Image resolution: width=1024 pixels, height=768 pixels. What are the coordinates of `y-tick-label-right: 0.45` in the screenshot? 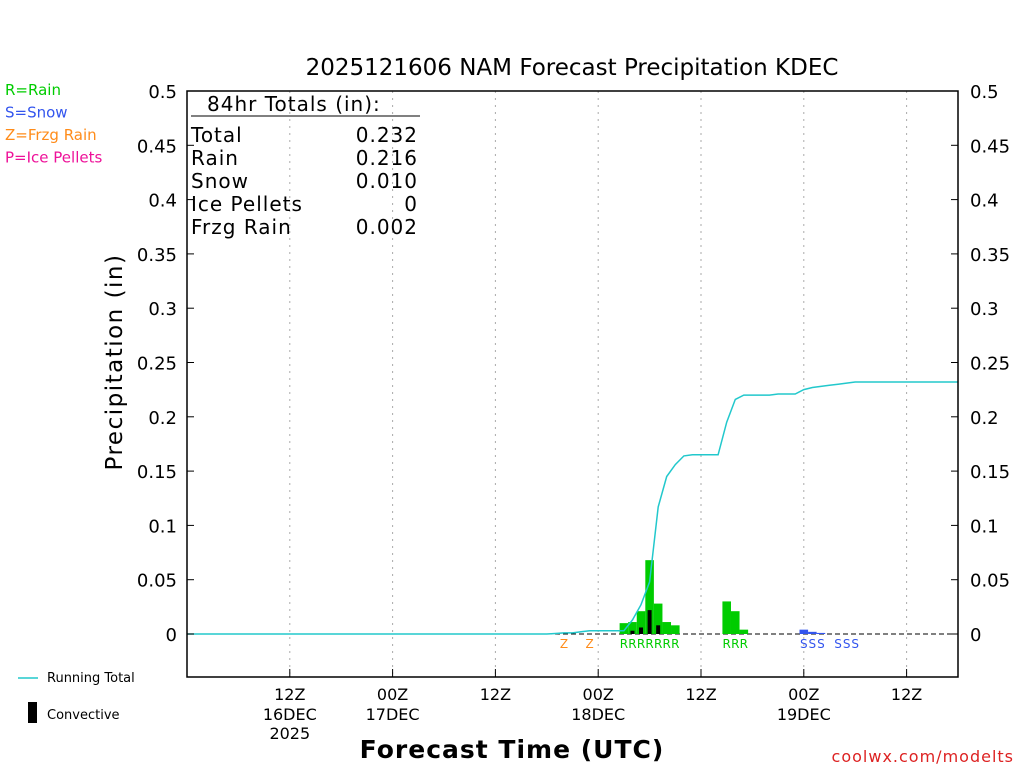 It's located at (990, 146).